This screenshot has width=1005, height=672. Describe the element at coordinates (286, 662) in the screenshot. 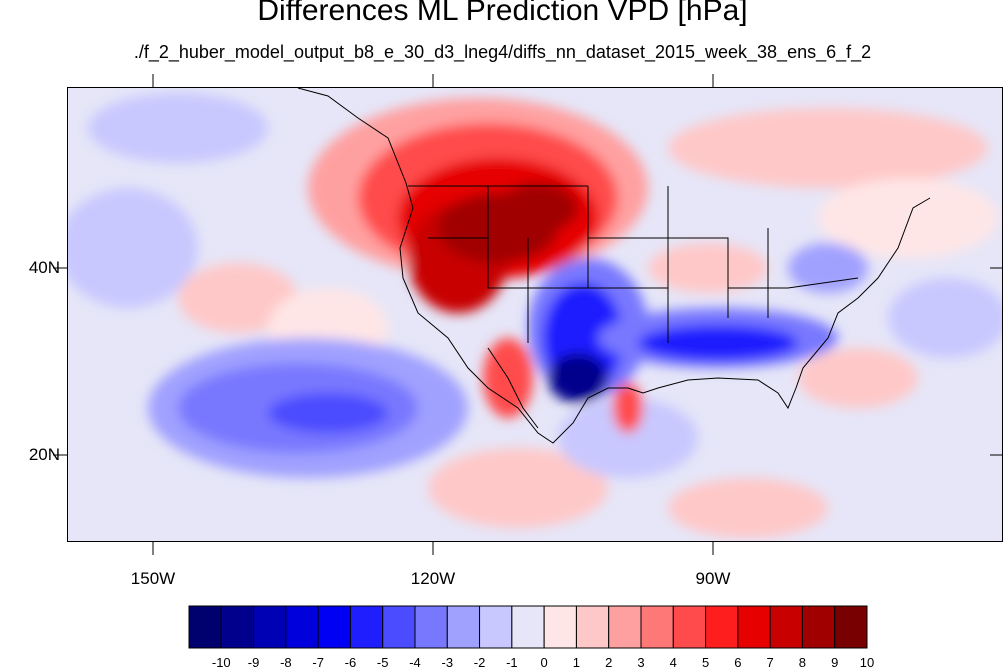

I see `colorbar-label: -8` at that location.